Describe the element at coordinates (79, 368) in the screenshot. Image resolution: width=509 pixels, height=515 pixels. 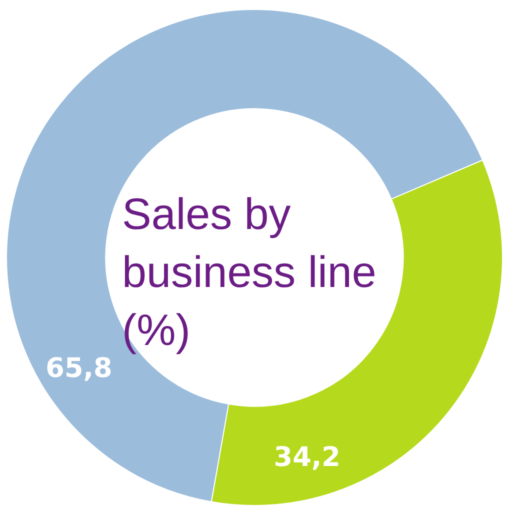
I see `data-label: 65,8` at that location.